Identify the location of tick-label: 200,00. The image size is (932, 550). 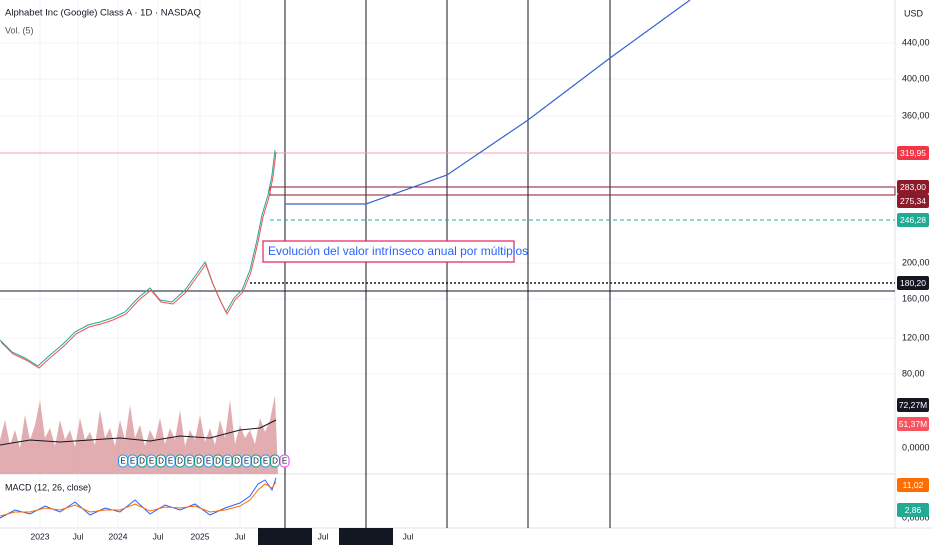
(916, 262).